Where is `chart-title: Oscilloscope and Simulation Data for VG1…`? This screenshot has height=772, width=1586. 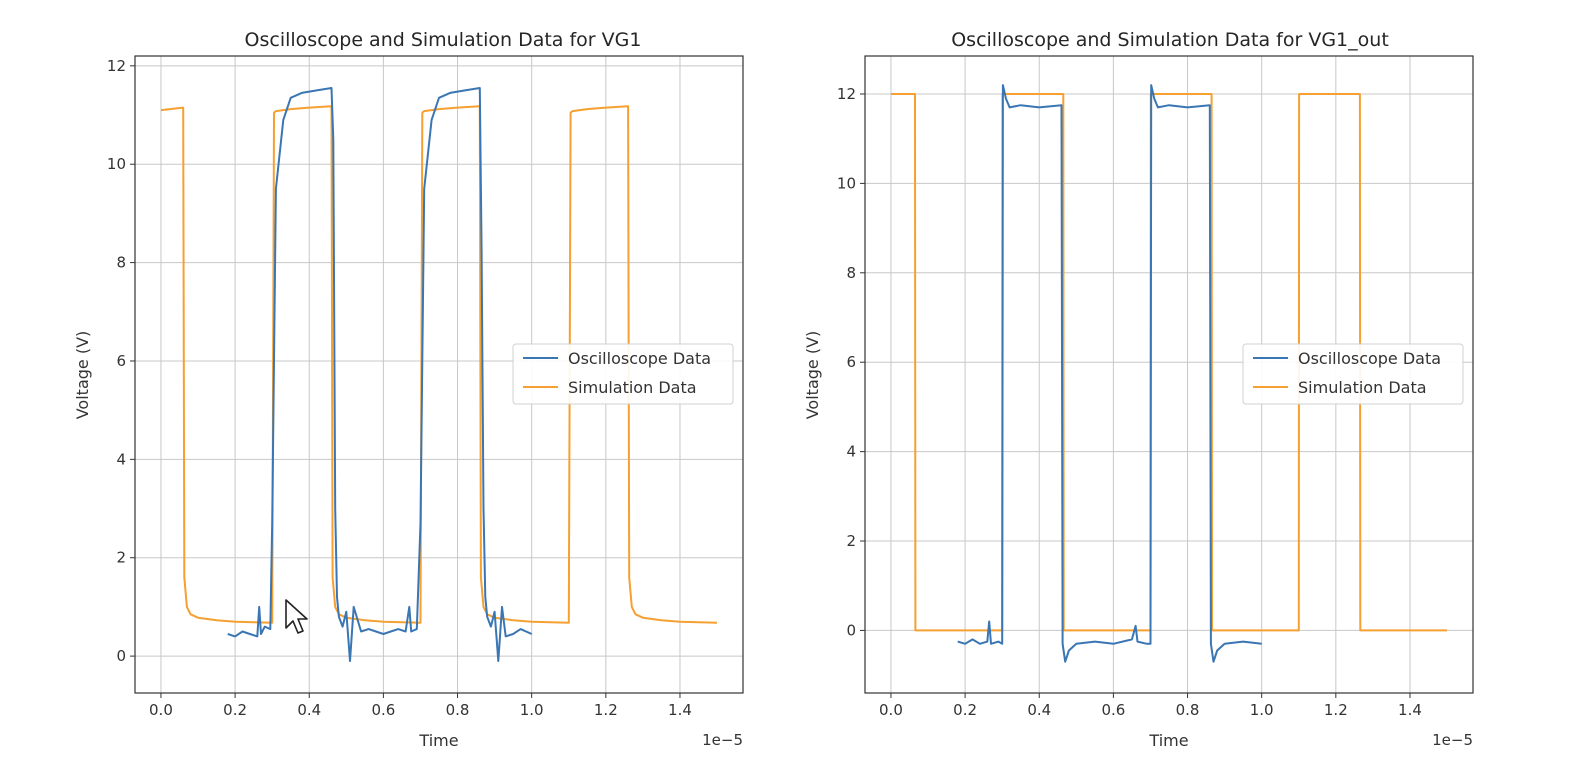
chart-title: Oscilloscope and Simulation Data for VG1… is located at coordinates (1170, 40).